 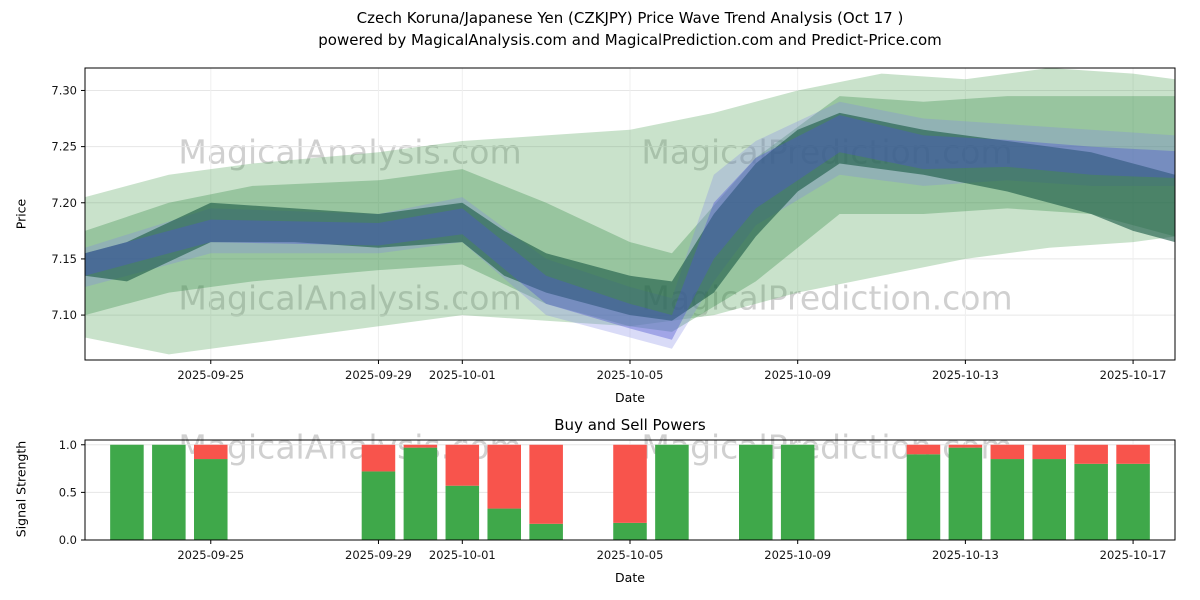 What do you see at coordinates (630, 577) in the screenshot?
I see `power-x-axis-label: Date` at bounding box center [630, 577].